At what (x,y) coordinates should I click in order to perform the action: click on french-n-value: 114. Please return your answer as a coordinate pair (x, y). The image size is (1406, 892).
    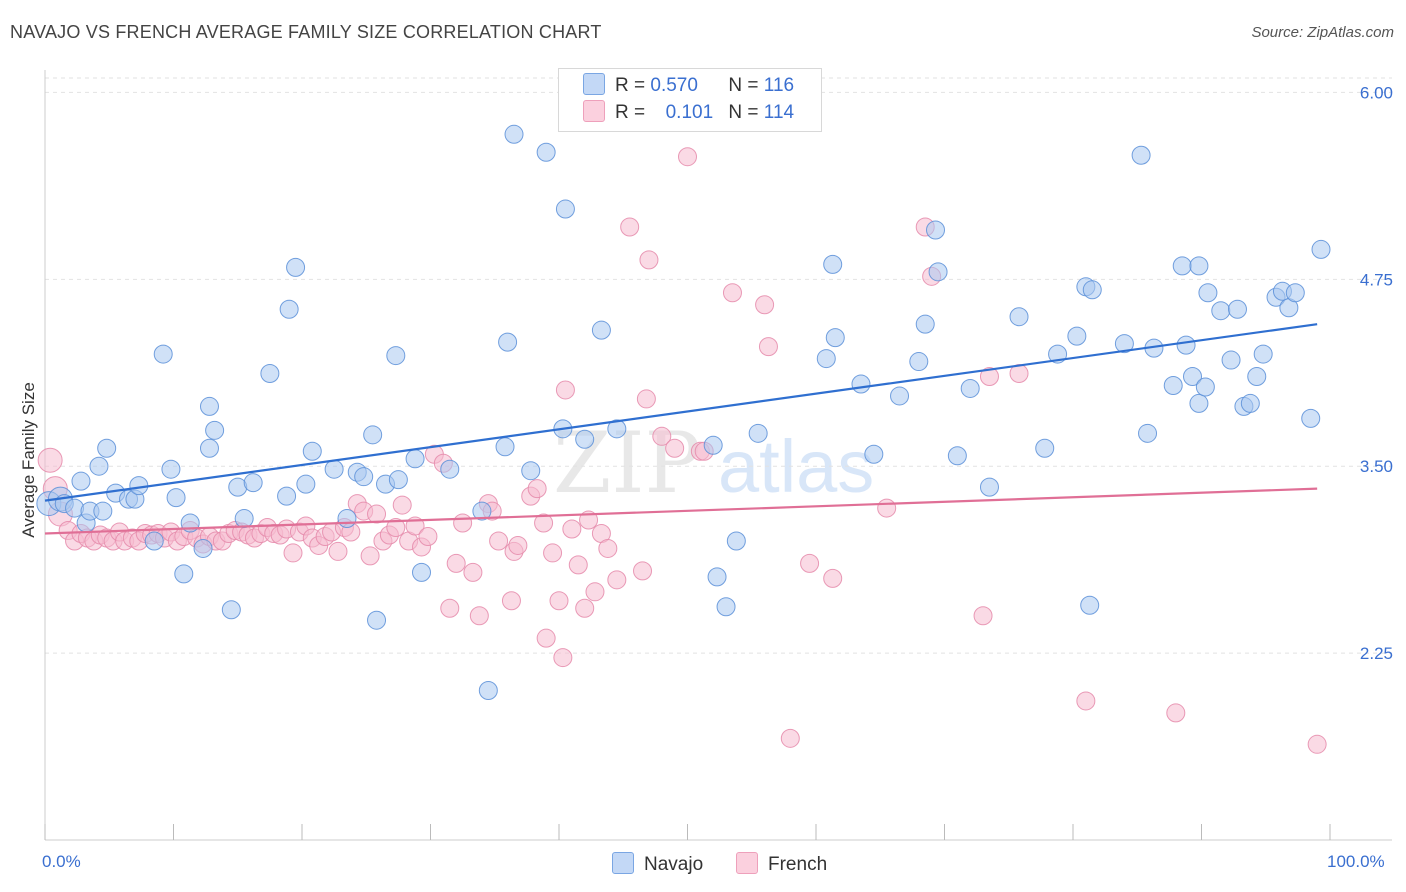
    Looking at the image, I should click on (779, 112).